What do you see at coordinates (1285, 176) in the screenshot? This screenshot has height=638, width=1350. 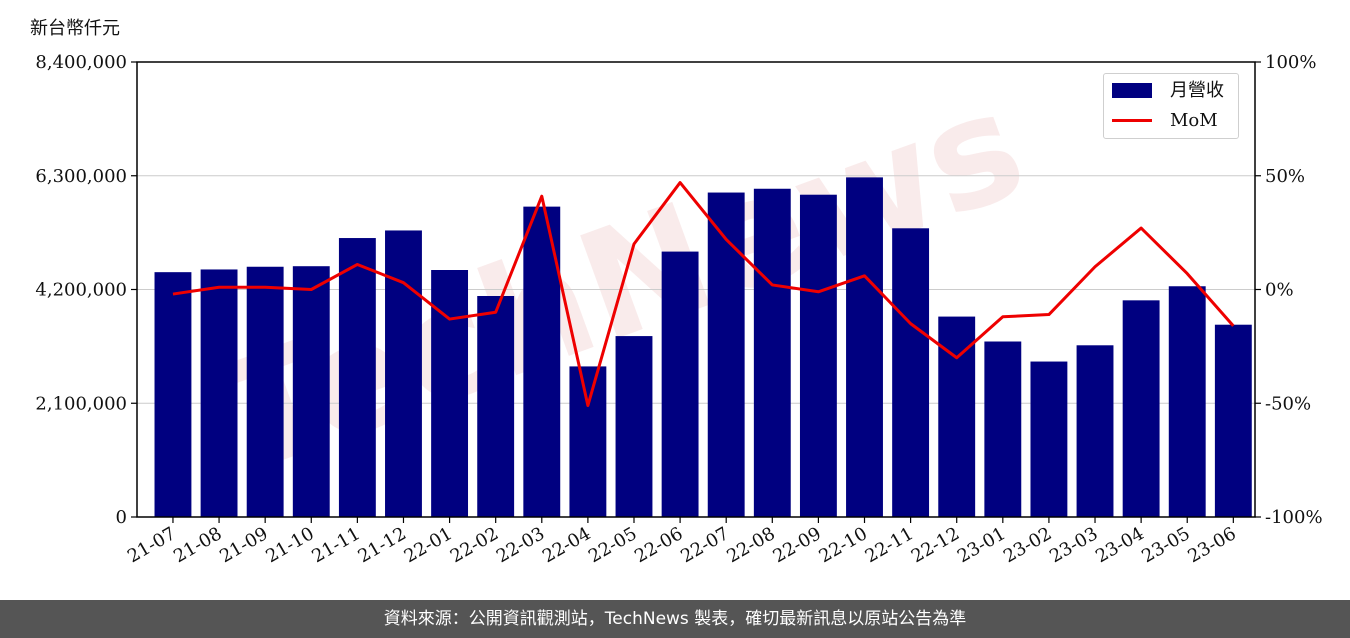 I see `y-right-tick-label: 50%` at bounding box center [1285, 176].